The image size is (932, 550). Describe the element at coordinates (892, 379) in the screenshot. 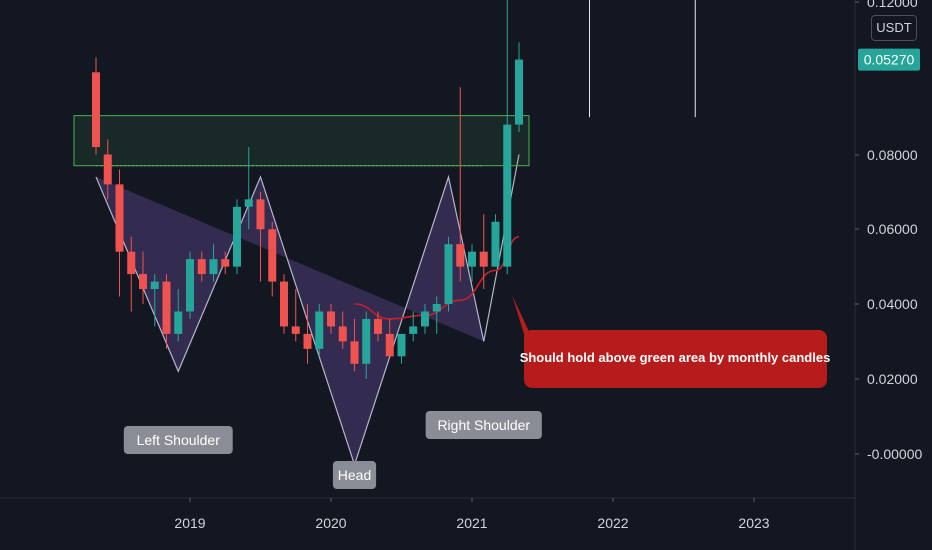

I see `y-tick-label: 0.02000` at that location.